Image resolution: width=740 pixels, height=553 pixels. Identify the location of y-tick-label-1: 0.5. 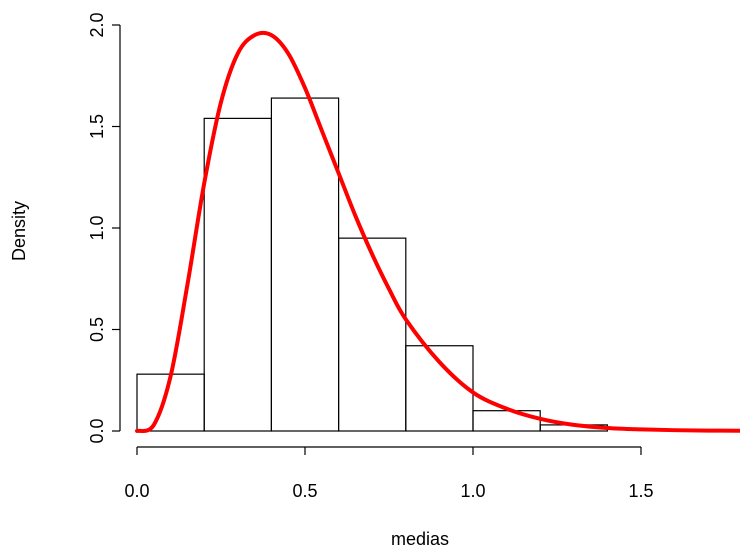
(97, 329).